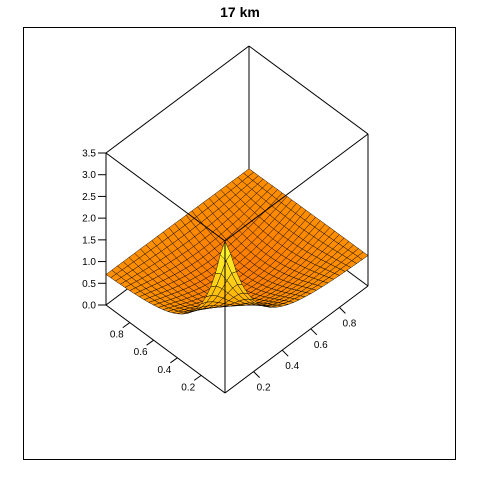  Describe the element at coordinates (89, 240) in the screenshot. I see `z-tick-label: 1.5` at that location.